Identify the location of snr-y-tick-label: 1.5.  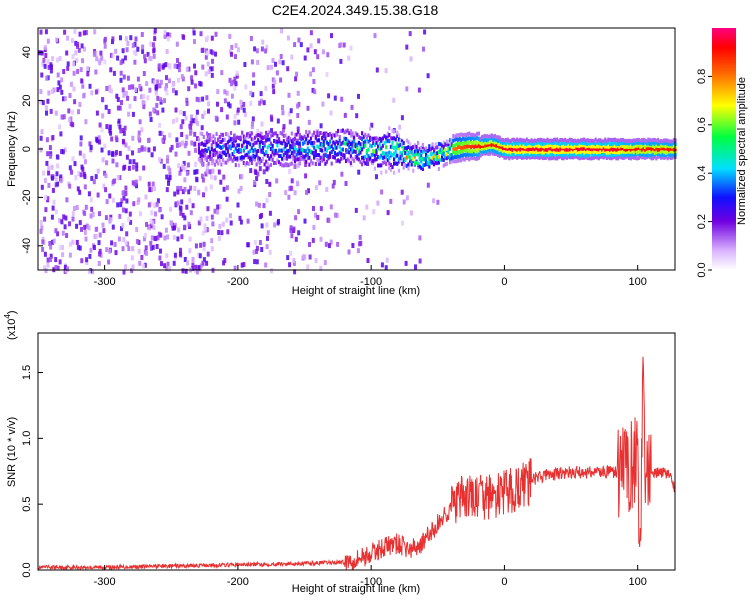
(27, 372).